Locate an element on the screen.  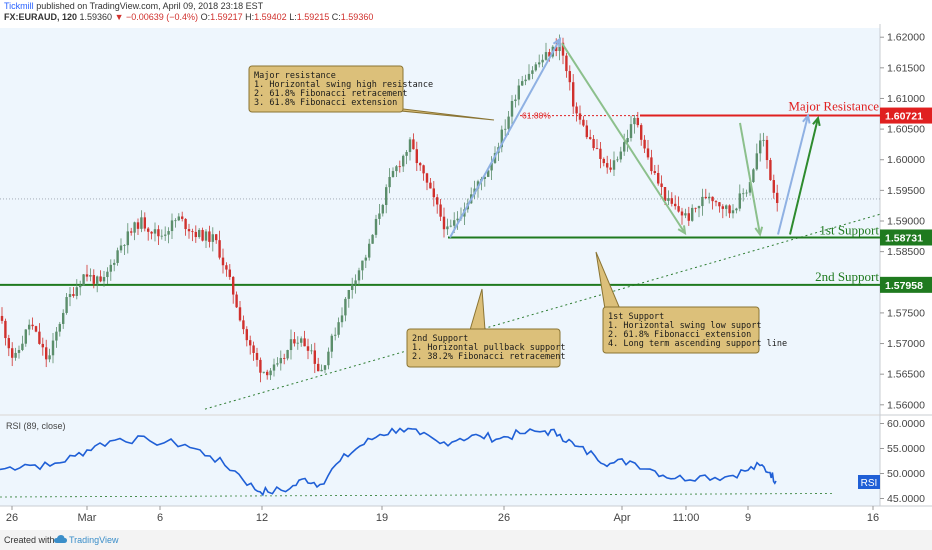
first-support-callout-line: 1. Horizontal swing low suport is located at coordinates (685, 326).